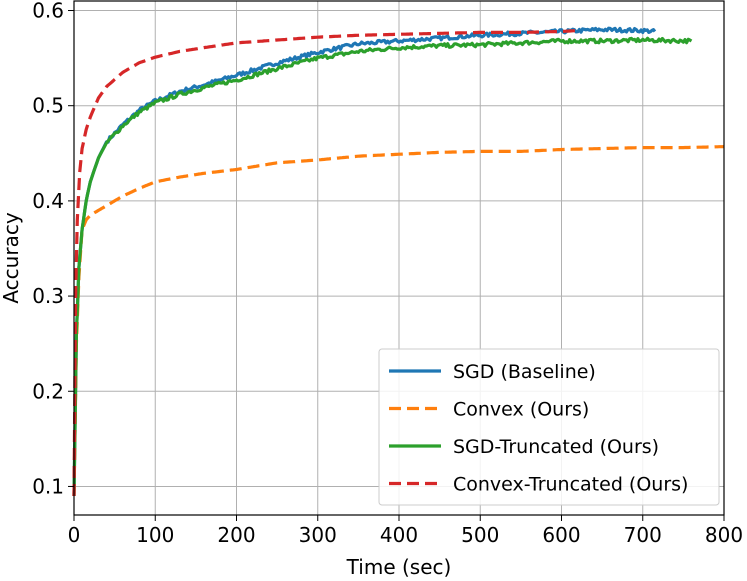 The image size is (747, 581). I want to click on y-tick-label: 0.2, so click(48, 391).